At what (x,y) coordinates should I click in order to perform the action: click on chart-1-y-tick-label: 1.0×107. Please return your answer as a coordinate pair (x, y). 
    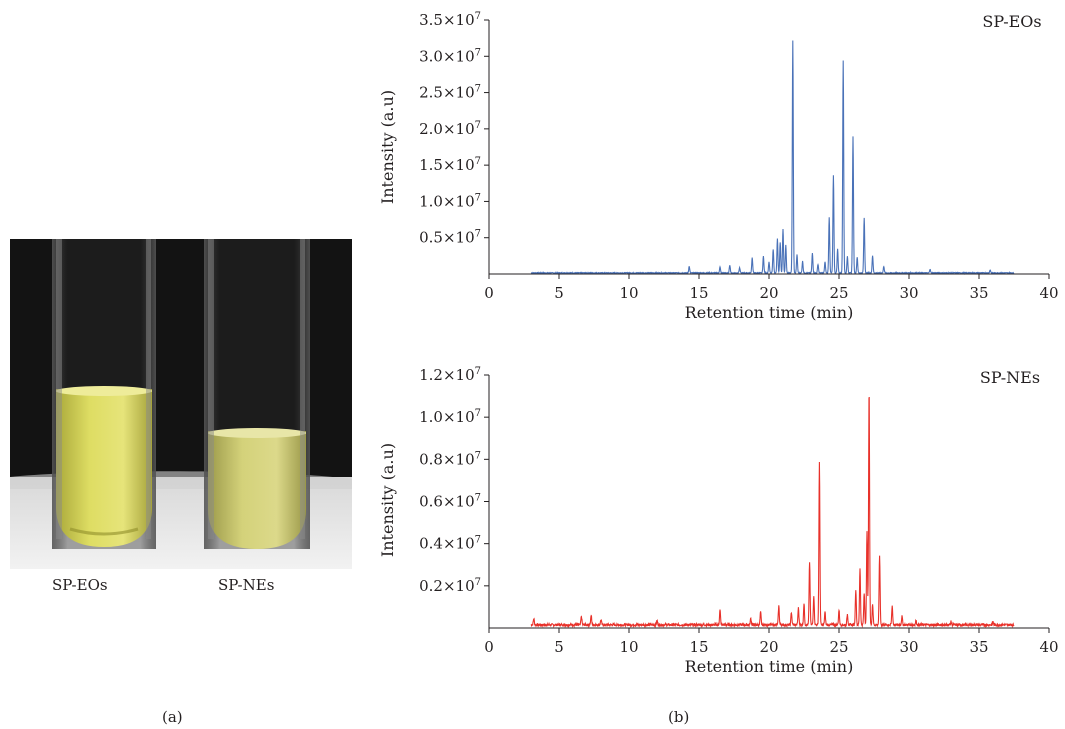
    Looking at the image, I should click on (450, 201).